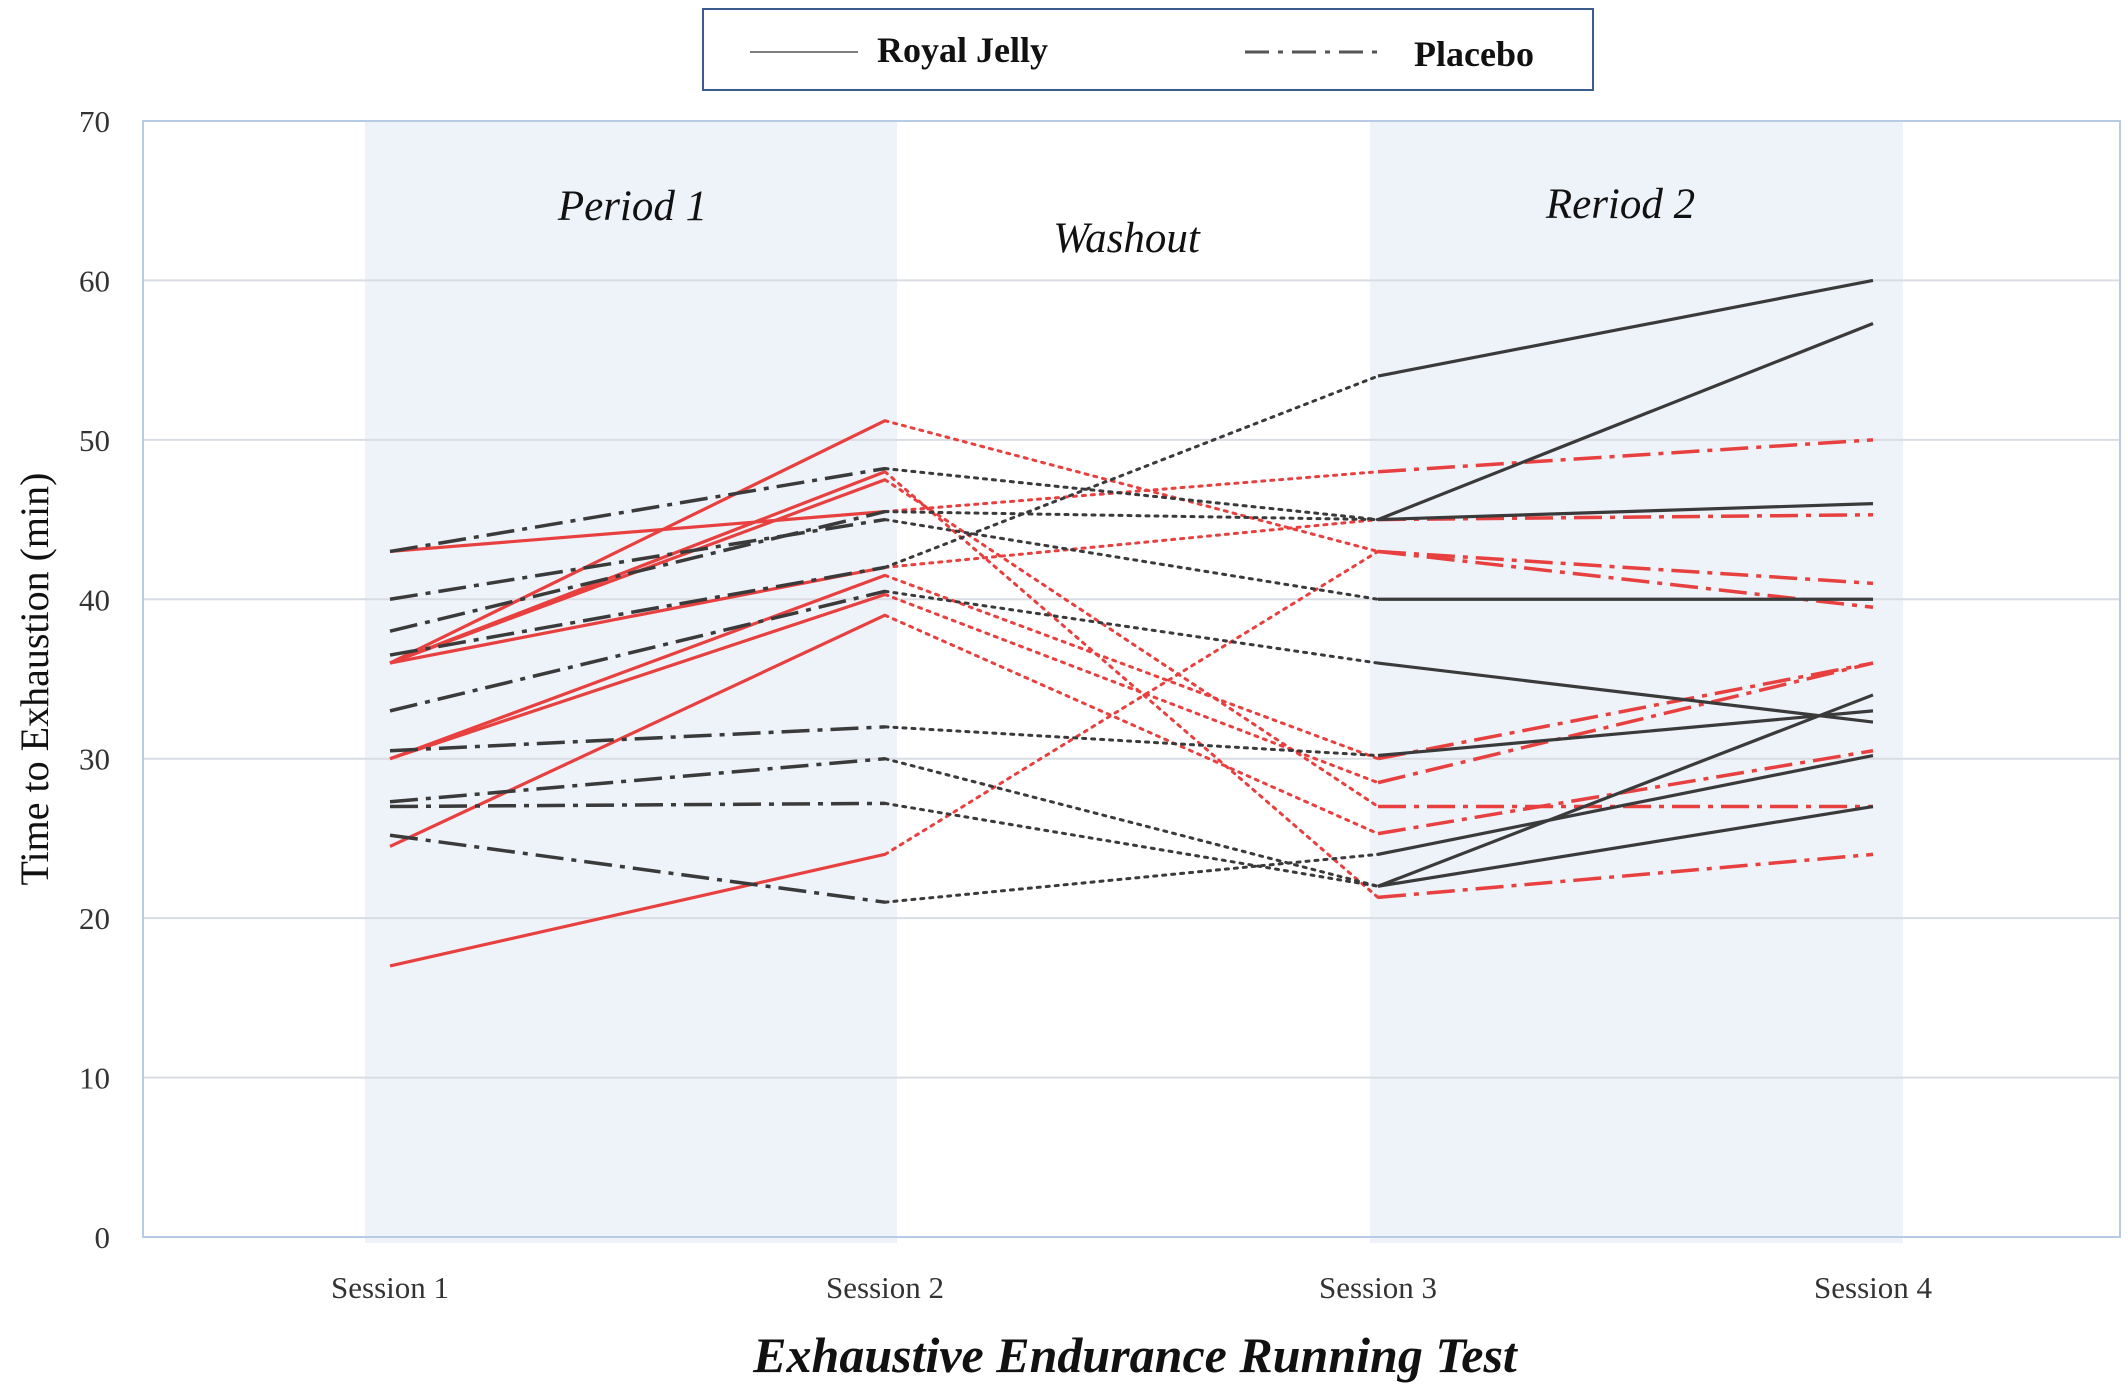 The image size is (2128, 1393). I want to click on y-tick-label: 0, so click(103, 1237).